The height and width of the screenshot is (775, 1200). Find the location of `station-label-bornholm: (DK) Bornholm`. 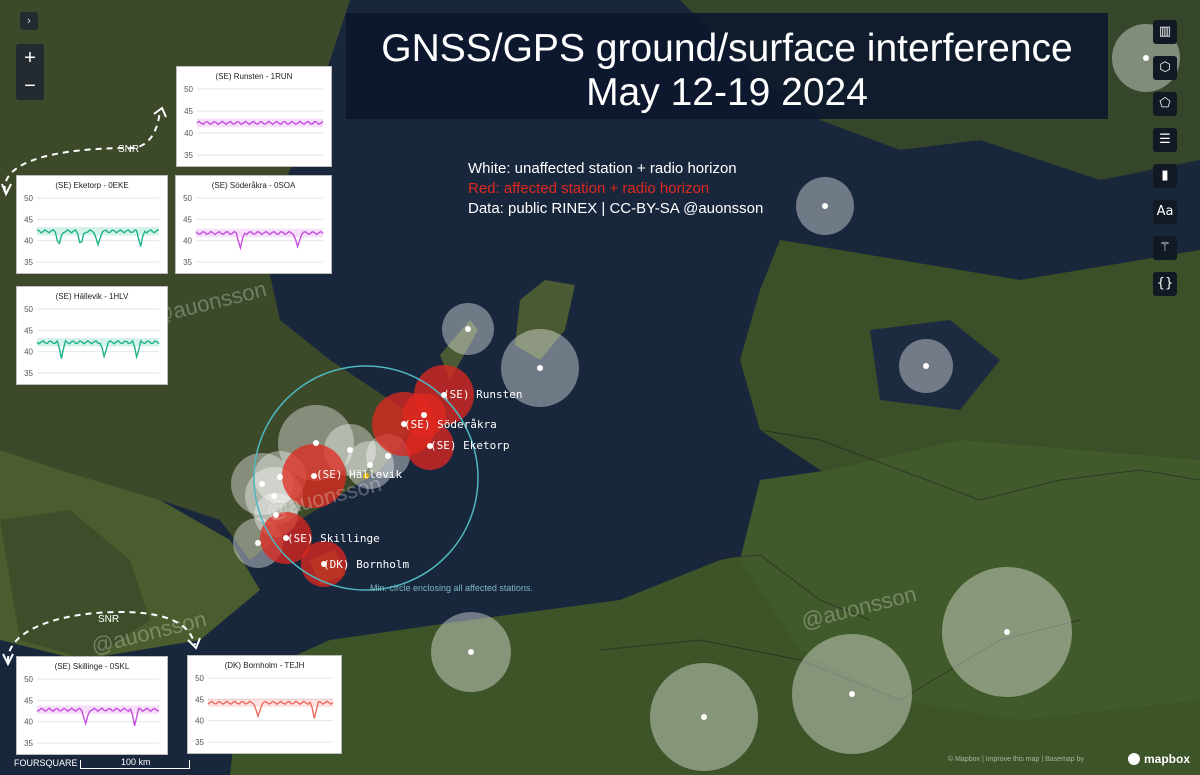

station-label-bornholm: (DK) Bornholm is located at coordinates (366, 564).